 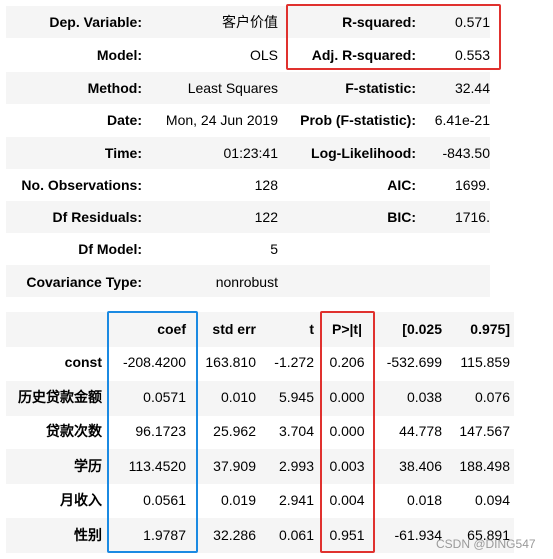 What do you see at coordinates (296, 500) in the screenshot?
I see `coef-cell: 2.941` at bounding box center [296, 500].